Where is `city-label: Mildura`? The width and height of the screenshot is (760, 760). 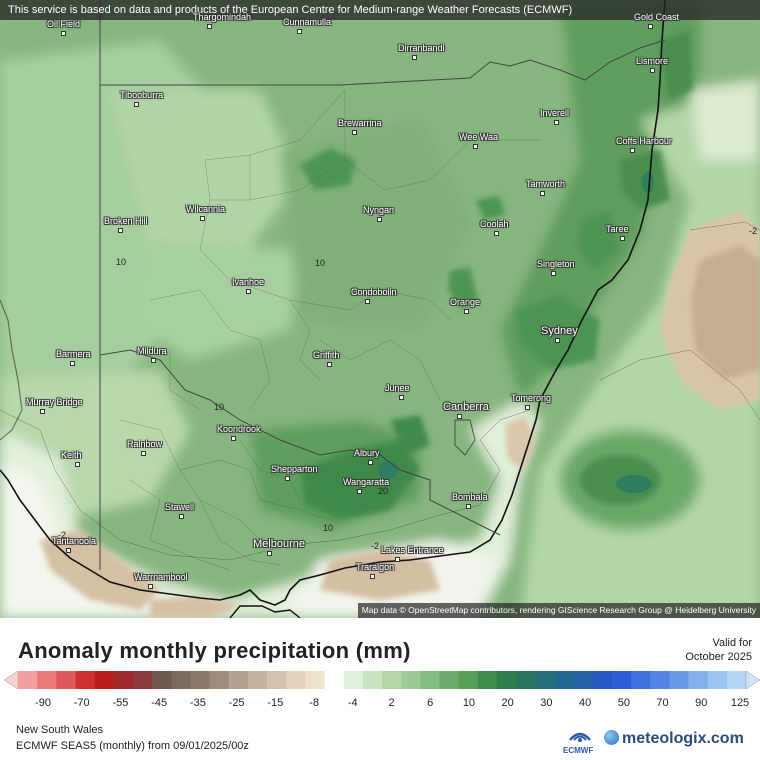 city-label: Mildura is located at coordinates (152, 351).